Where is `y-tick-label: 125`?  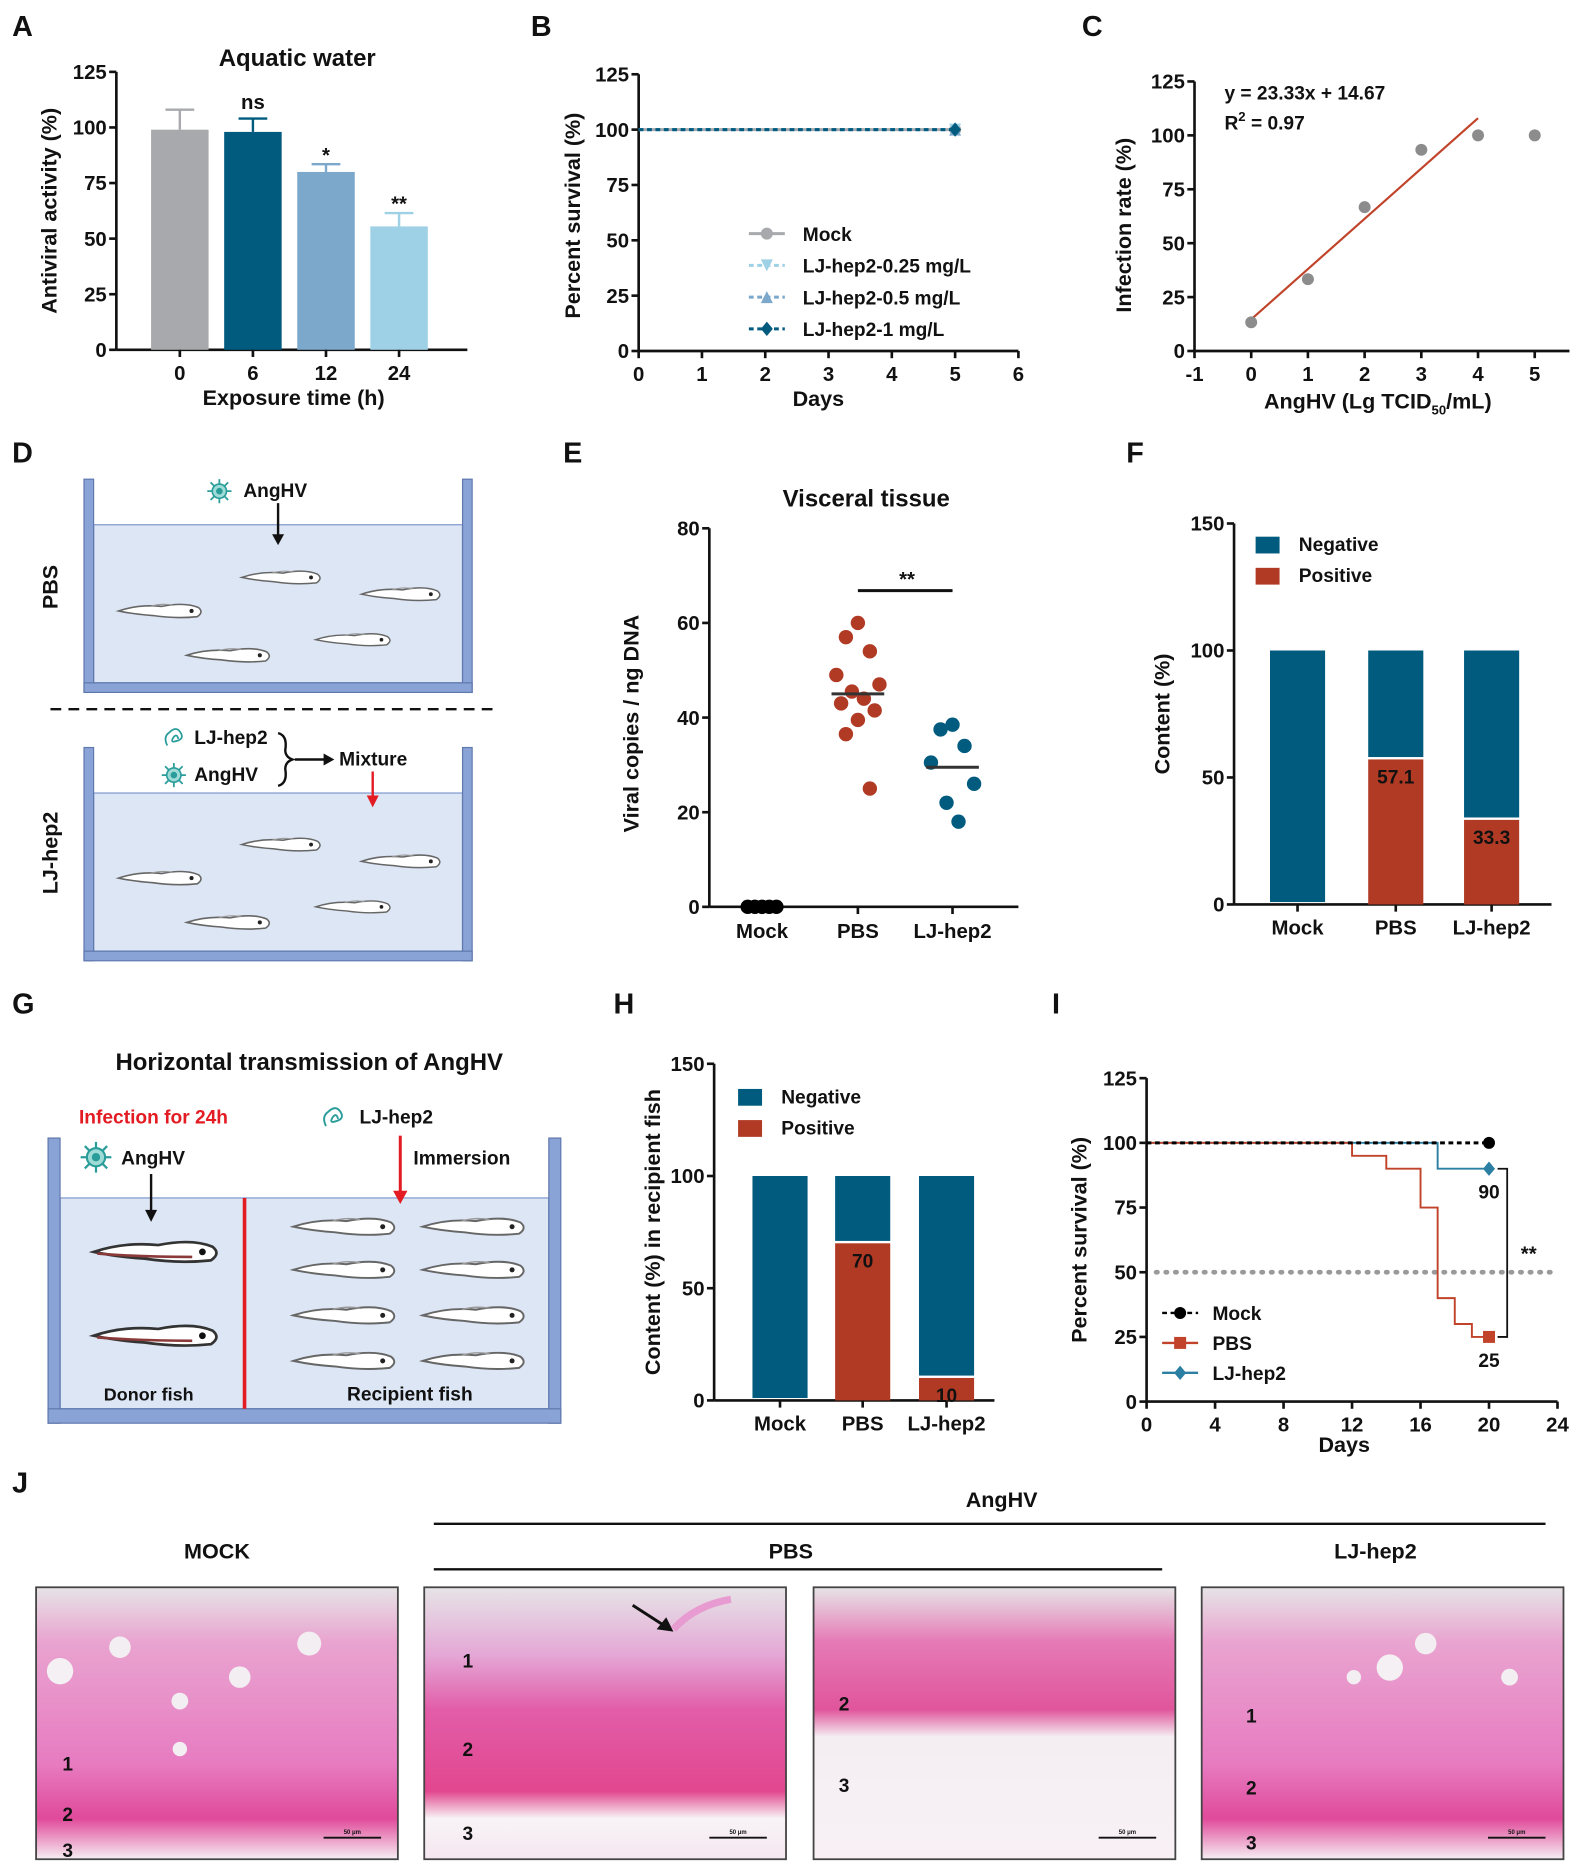 y-tick-label: 125 is located at coordinates (1120, 1079).